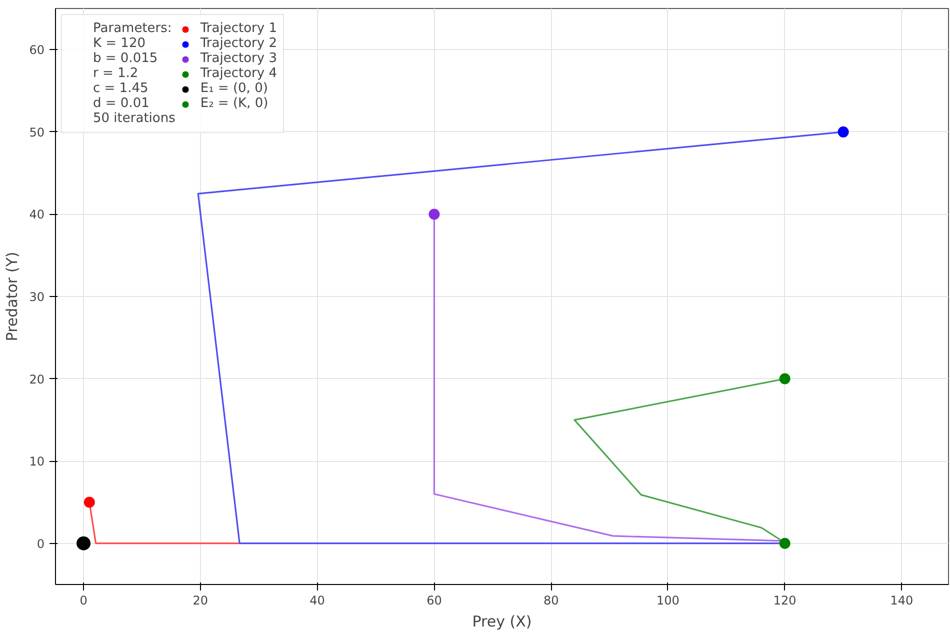  Describe the element at coordinates (37, 50) in the screenshot. I see `y-tick-label: 60` at that location.